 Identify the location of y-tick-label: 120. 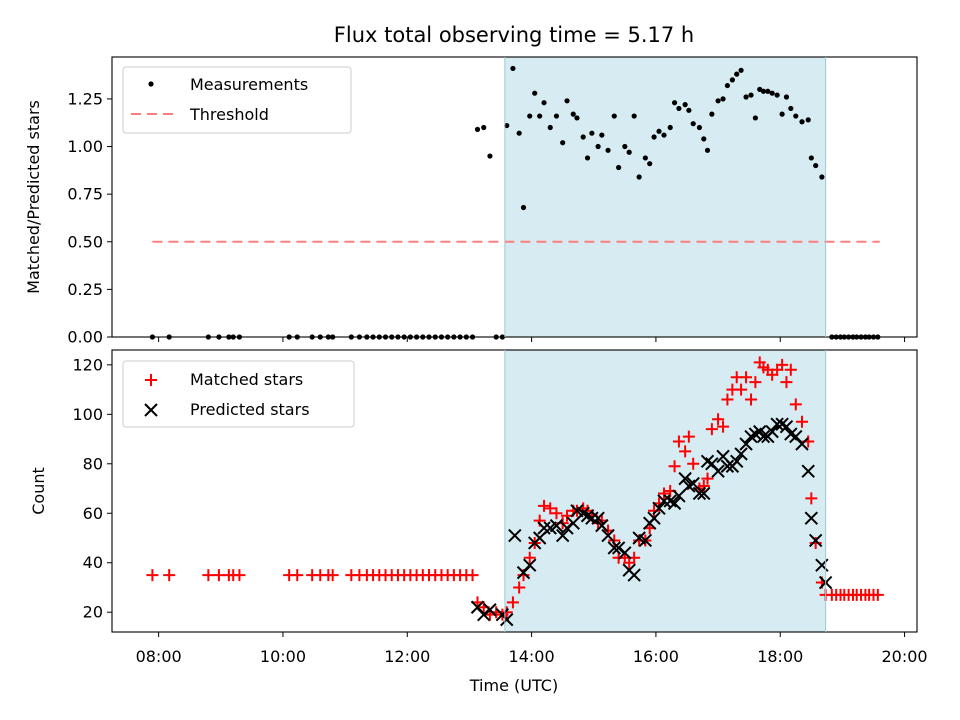
(87, 364).